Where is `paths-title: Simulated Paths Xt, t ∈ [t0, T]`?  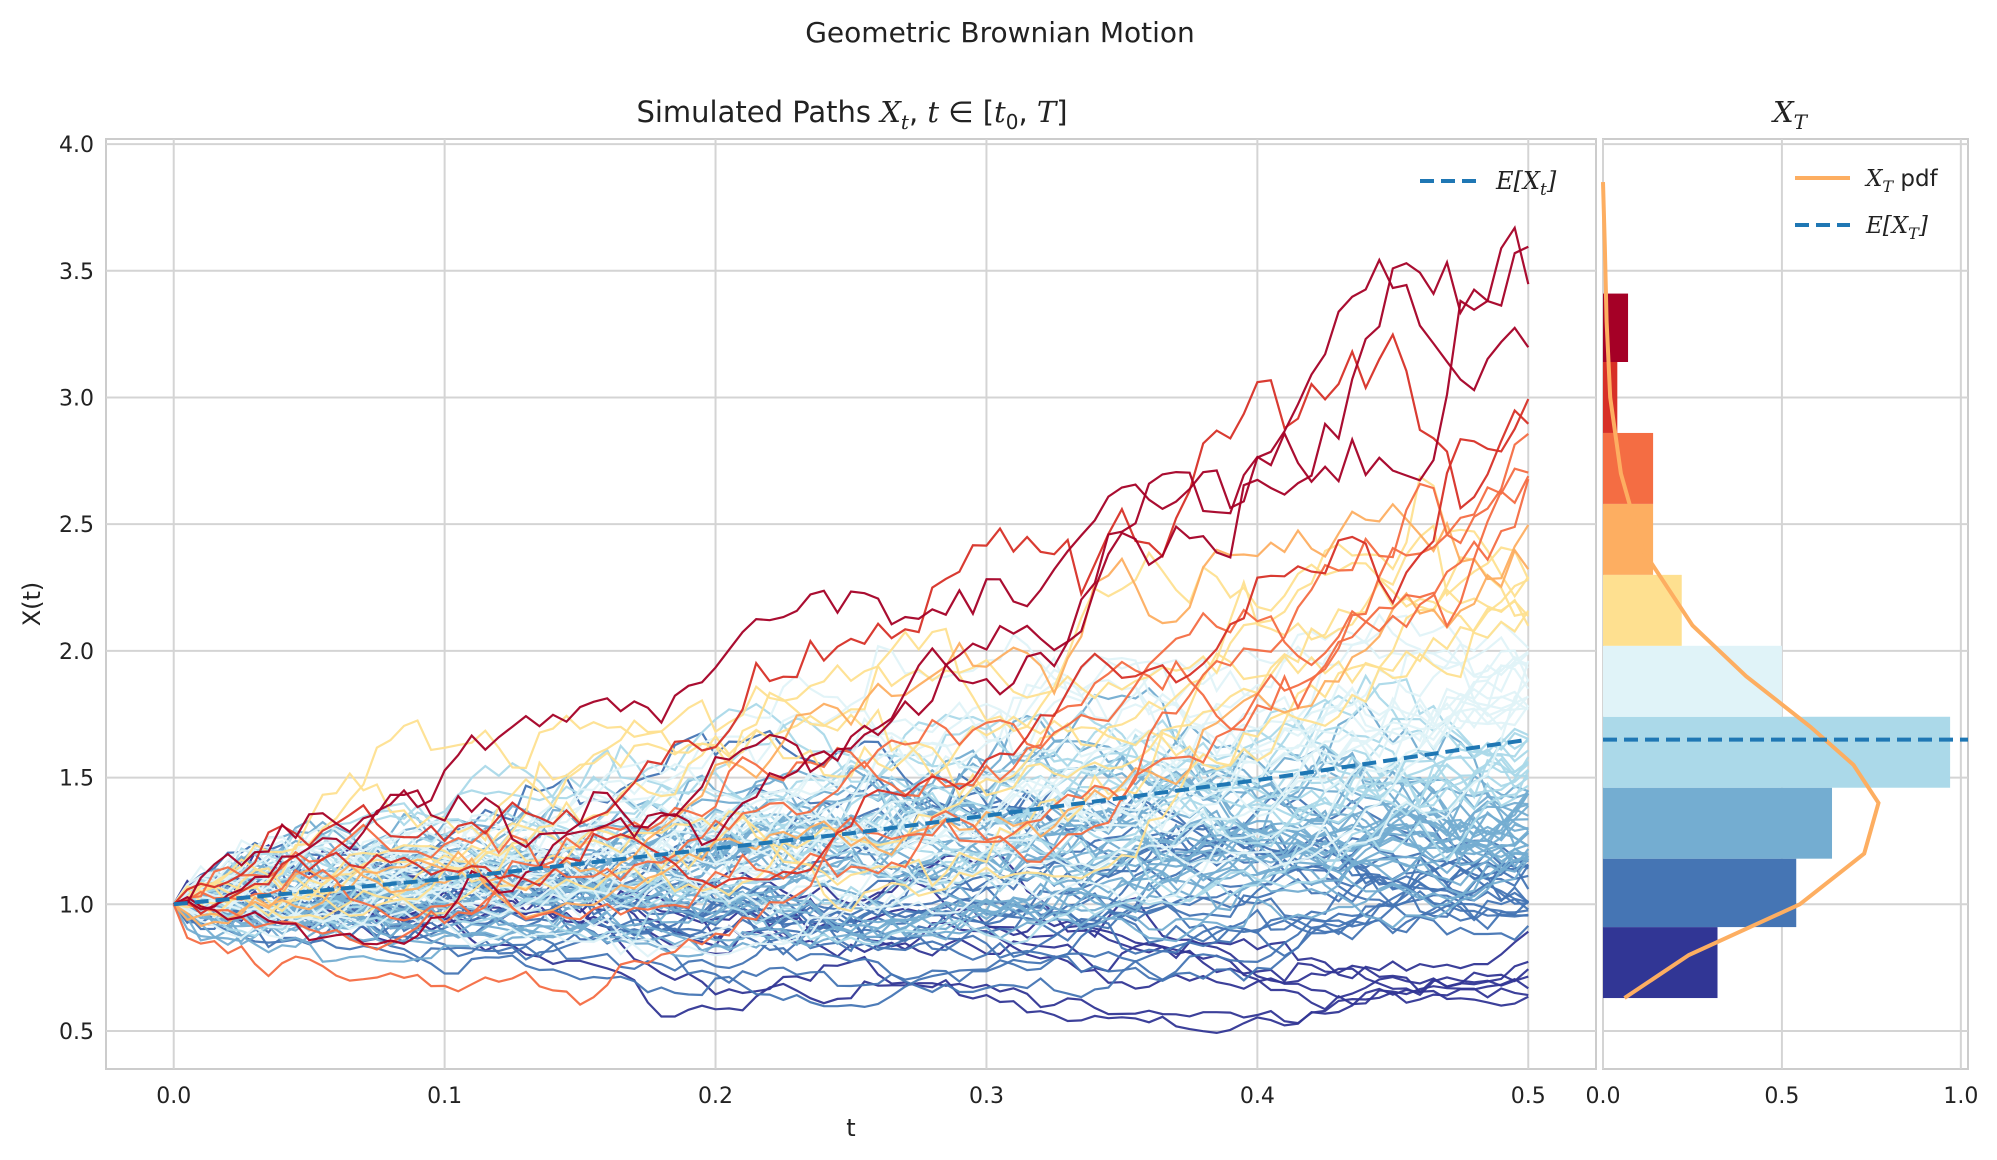
paths-title: Simulated Paths Xt, t ∈ [t0, T] is located at coordinates (851, 114).